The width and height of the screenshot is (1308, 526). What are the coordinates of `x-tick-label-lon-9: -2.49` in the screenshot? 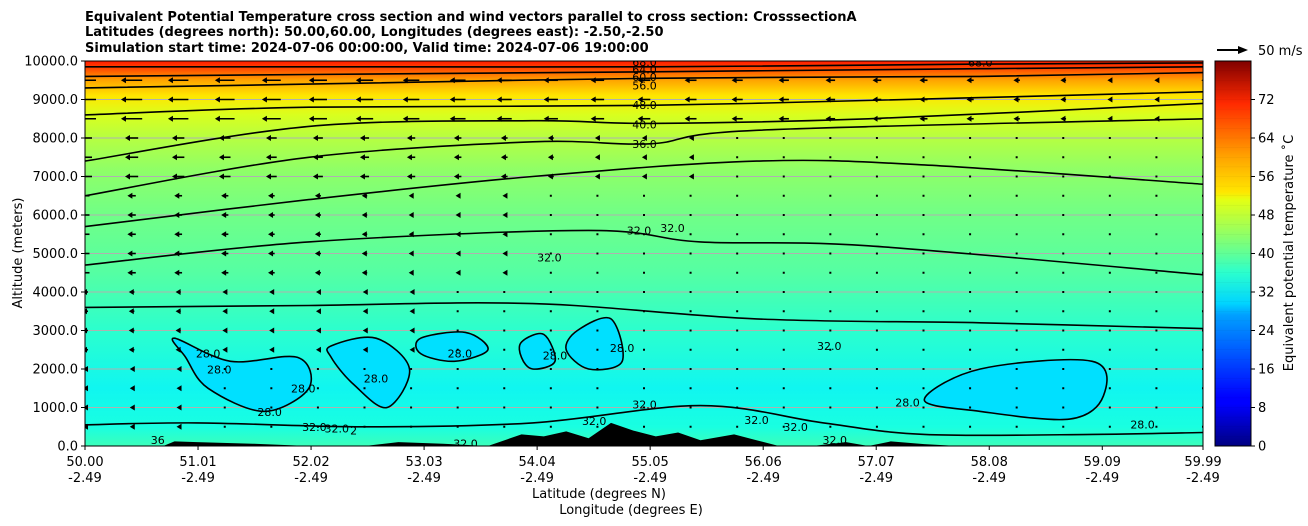 It's located at (1102, 478).